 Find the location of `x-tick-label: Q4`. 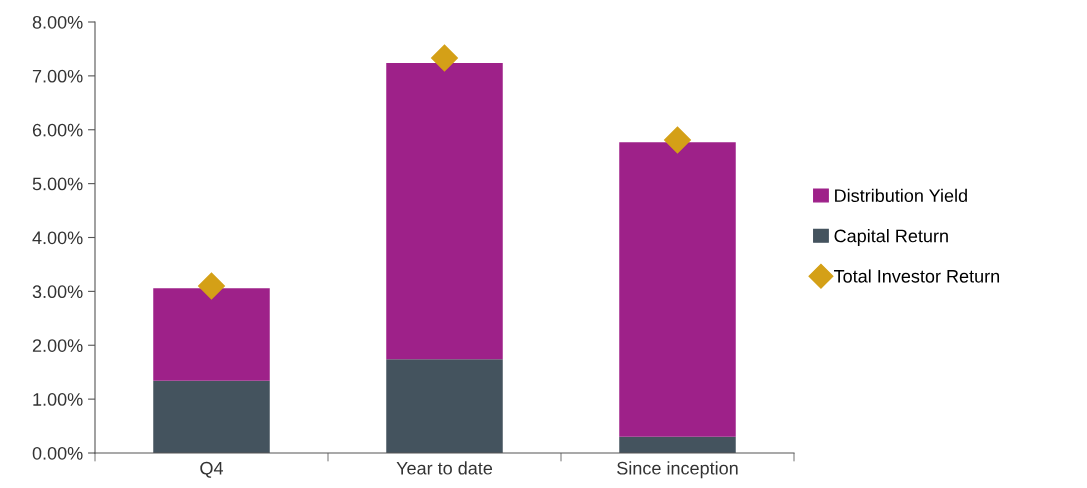

x-tick-label: Q4 is located at coordinates (212, 469).